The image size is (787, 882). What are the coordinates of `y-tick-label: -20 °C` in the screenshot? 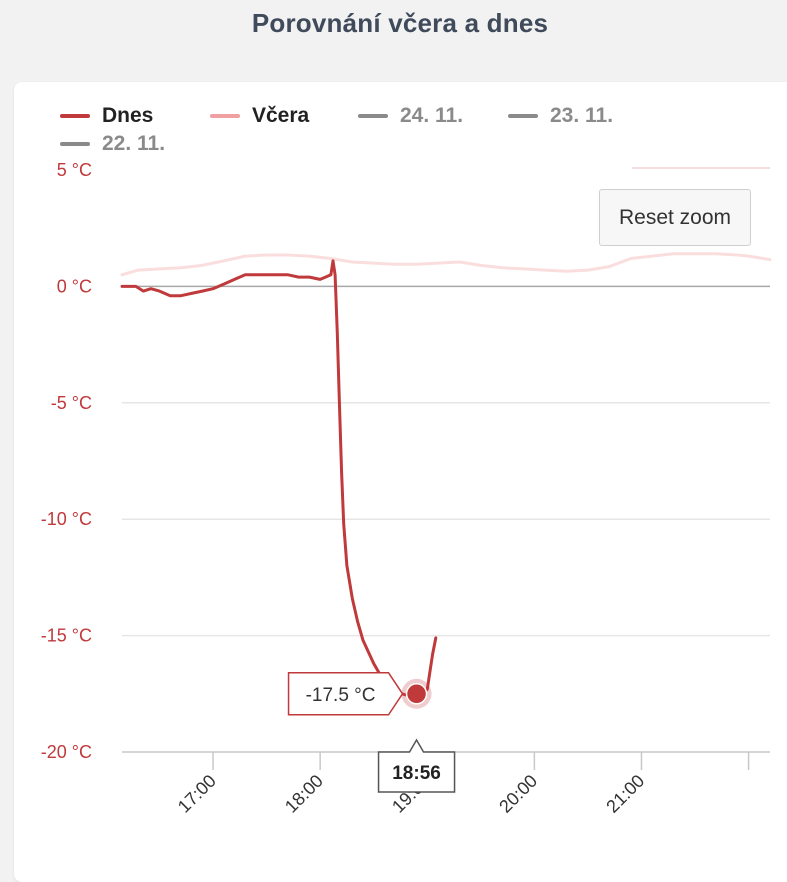 It's located at (66, 752).